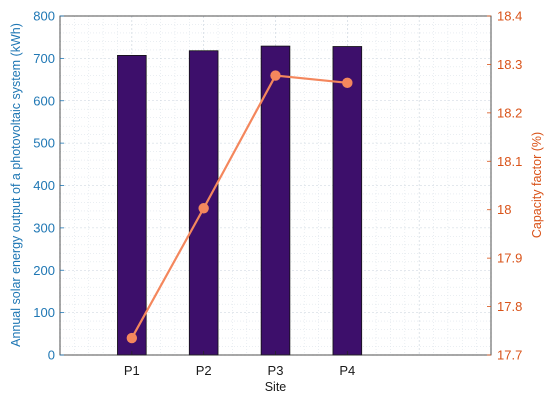  Describe the element at coordinates (44, 185) in the screenshot. I see `left-tick-label: 400` at that location.